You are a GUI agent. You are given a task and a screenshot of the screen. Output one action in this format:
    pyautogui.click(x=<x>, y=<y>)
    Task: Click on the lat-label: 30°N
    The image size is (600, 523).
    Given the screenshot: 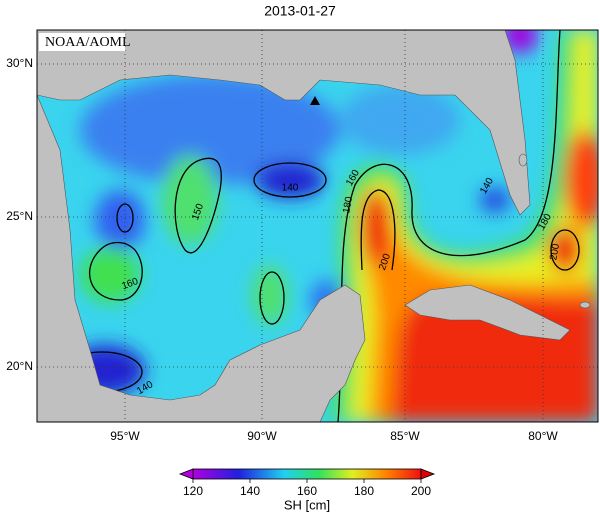 What is the action you would take?
    pyautogui.click(x=19, y=63)
    